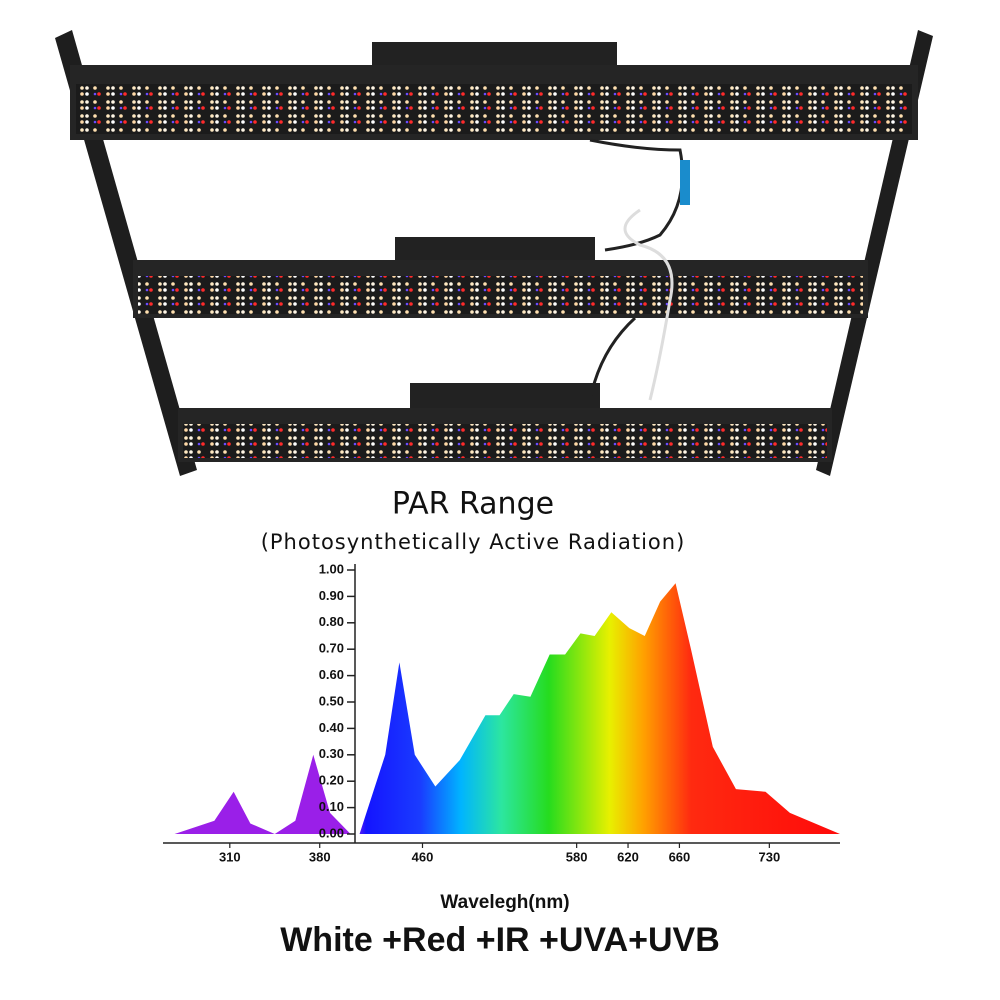  I want to click on x-tick-label: 310, so click(230, 856).